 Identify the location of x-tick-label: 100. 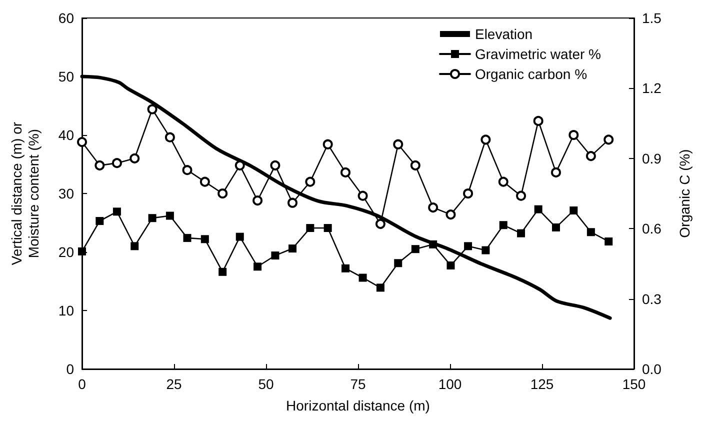
(450, 384).